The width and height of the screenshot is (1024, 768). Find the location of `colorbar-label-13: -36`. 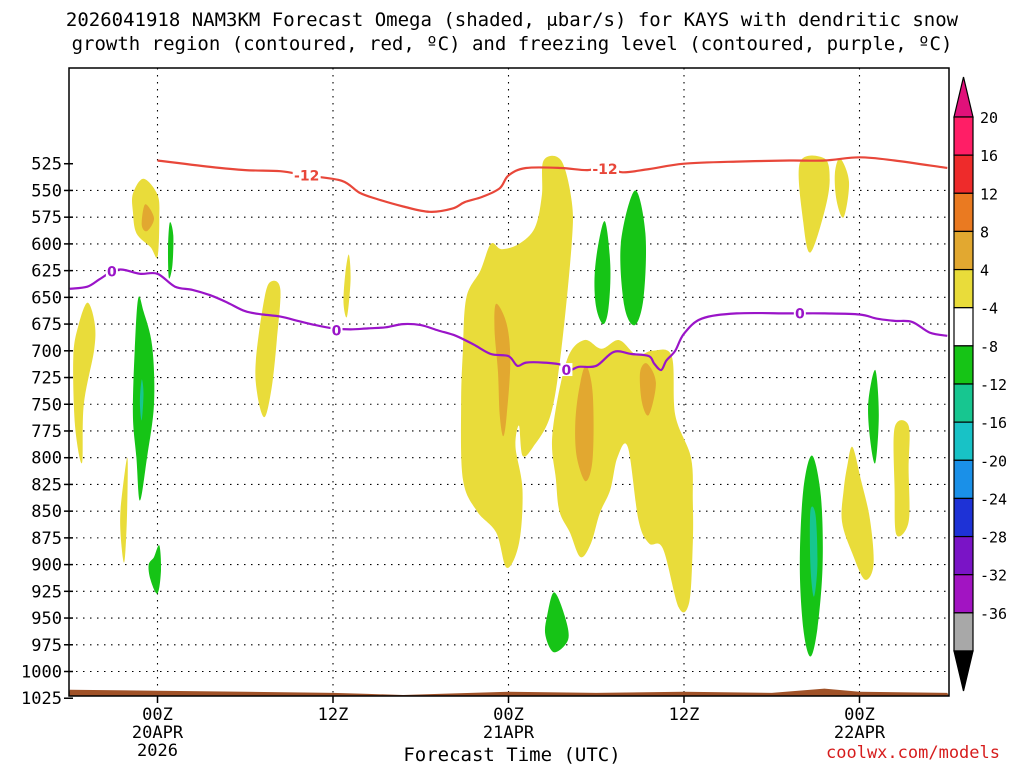

colorbar-label-13: -36 is located at coordinates (993, 614).